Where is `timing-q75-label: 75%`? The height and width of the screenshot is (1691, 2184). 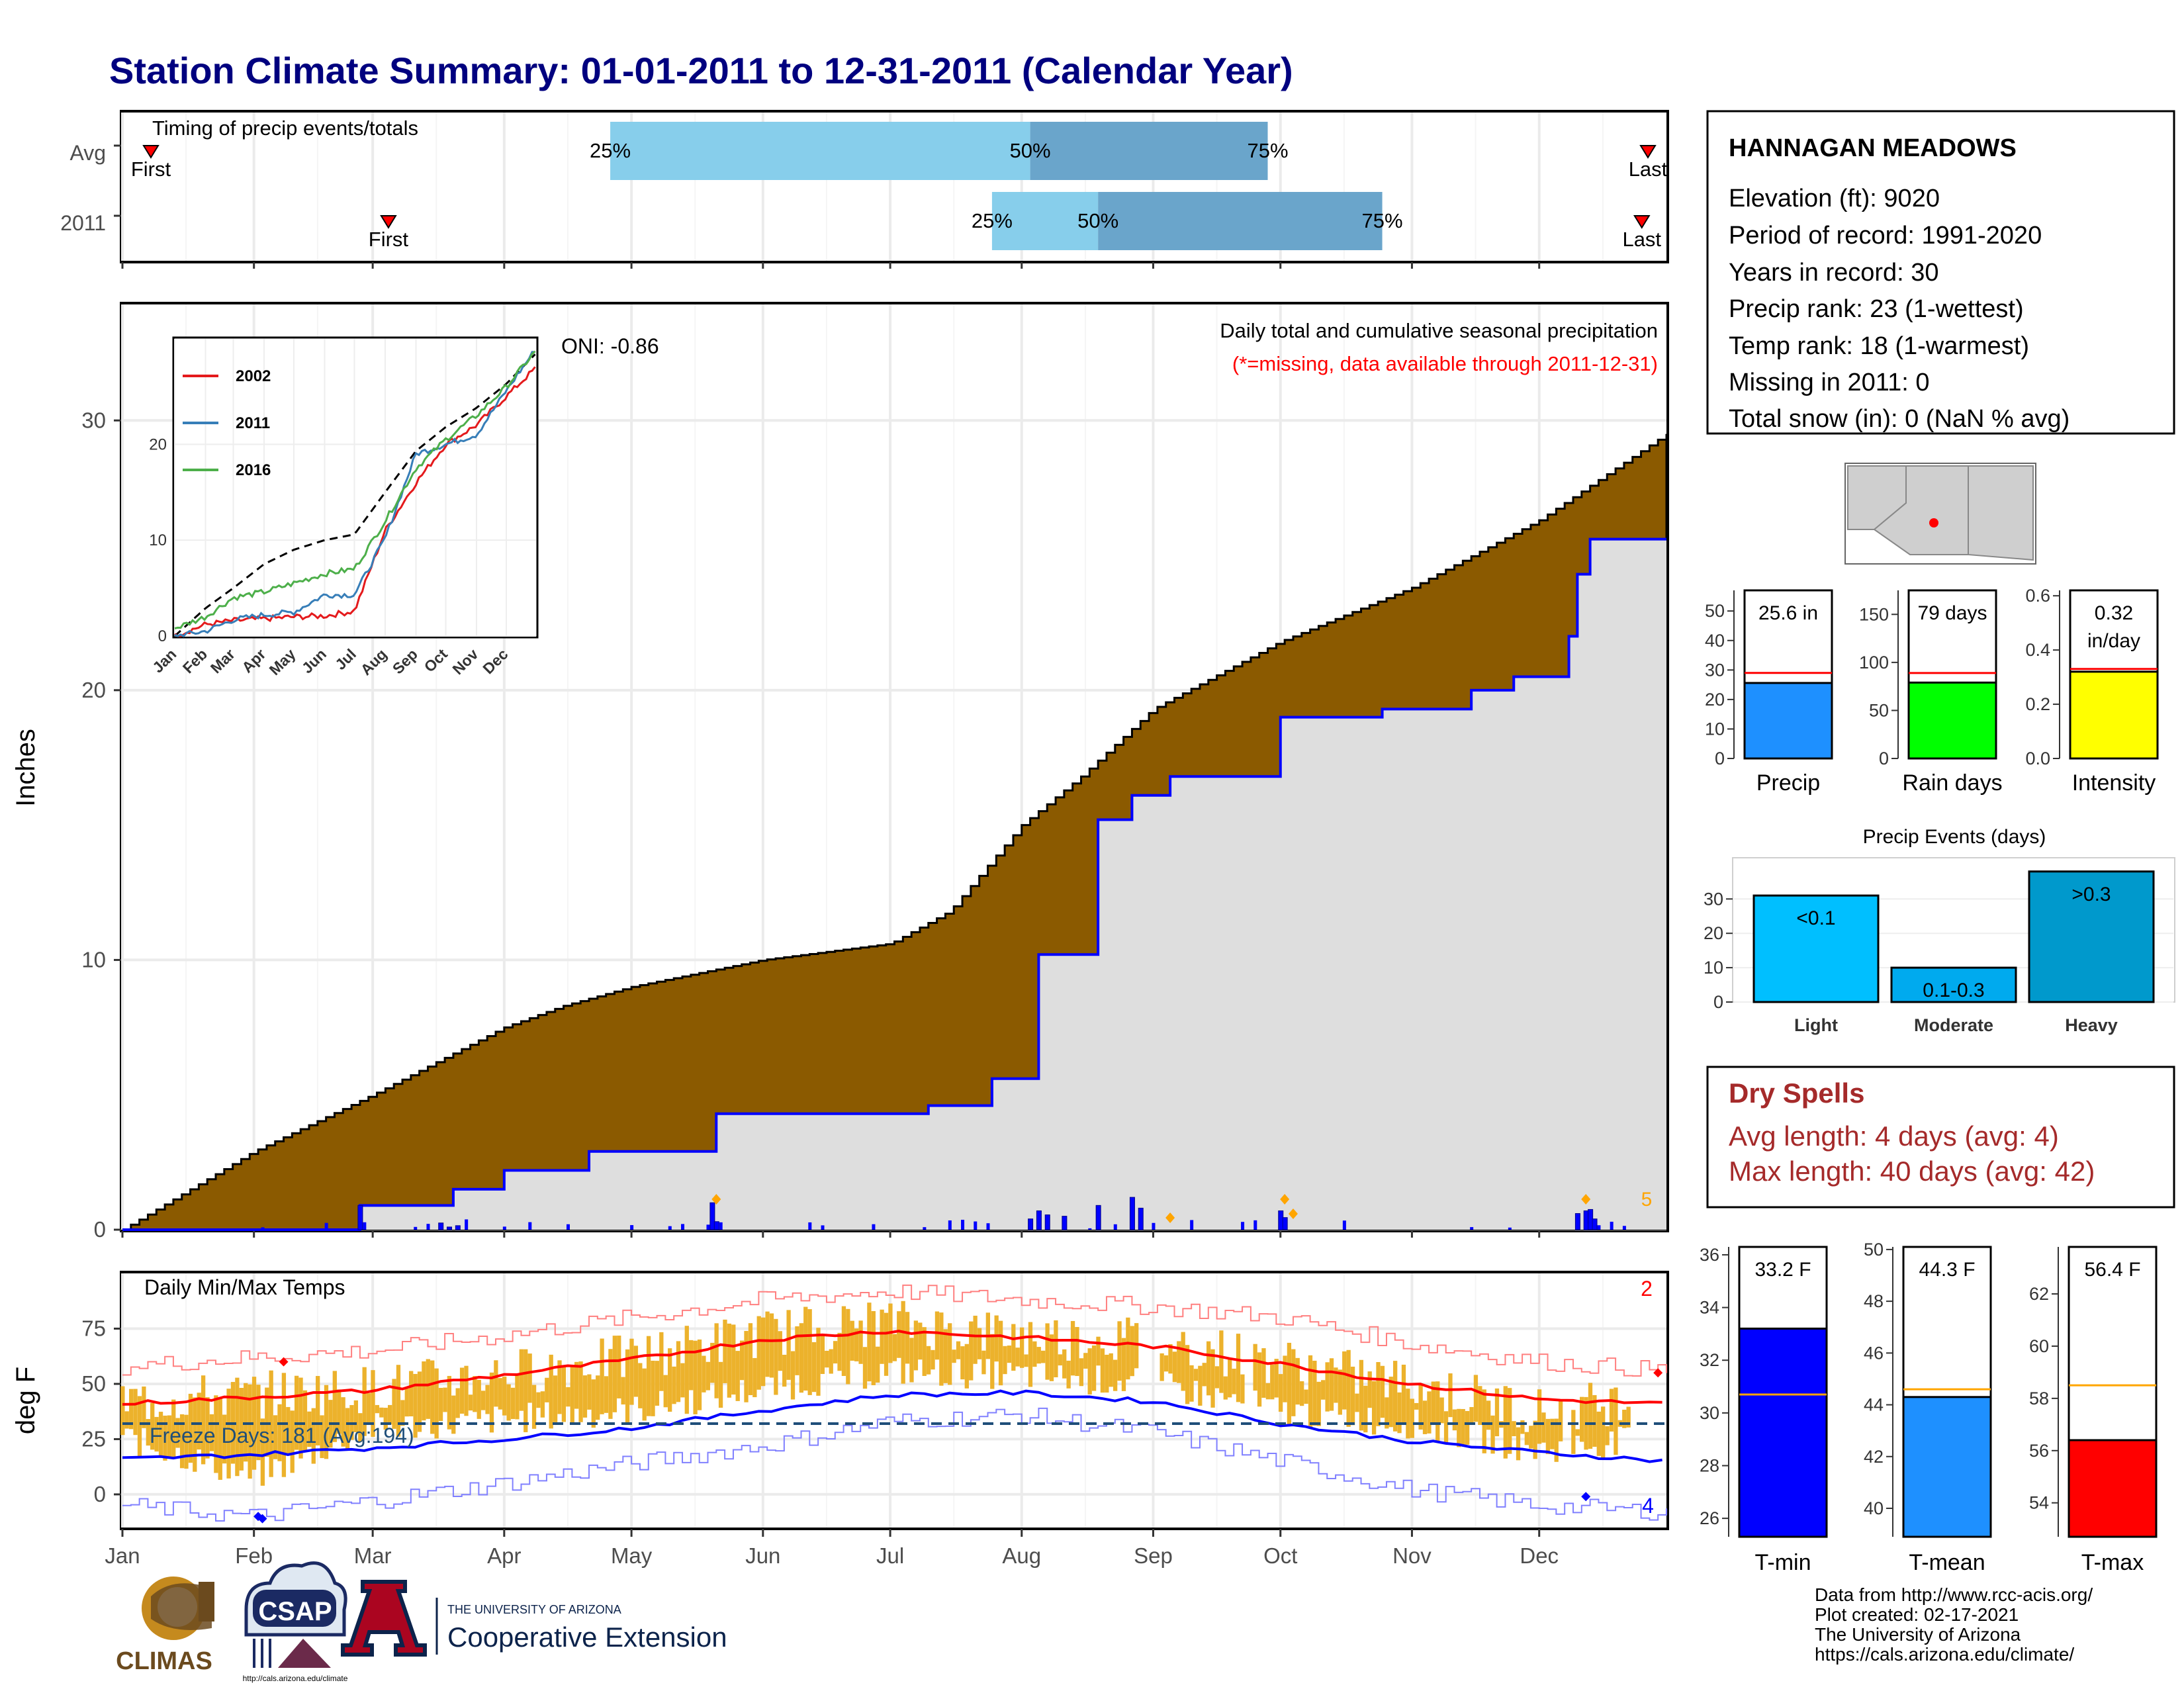
timing-q75-label: 75% is located at coordinates (1267, 151).